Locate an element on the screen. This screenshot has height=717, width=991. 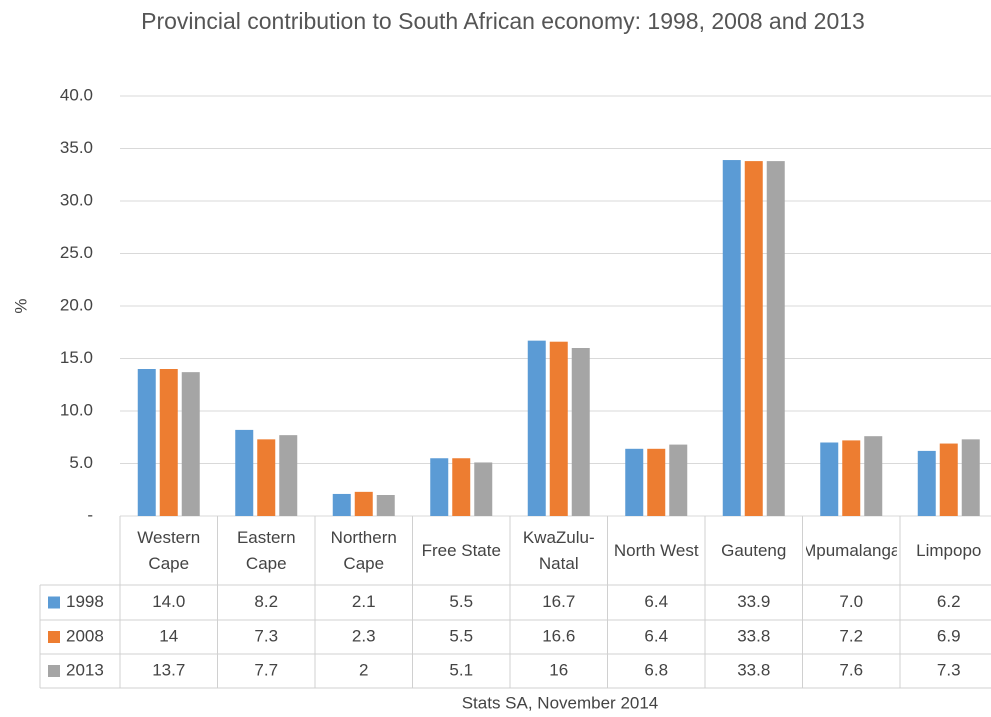
x-tick-label-box: Mpumalanga is located at coordinates (851, 550).